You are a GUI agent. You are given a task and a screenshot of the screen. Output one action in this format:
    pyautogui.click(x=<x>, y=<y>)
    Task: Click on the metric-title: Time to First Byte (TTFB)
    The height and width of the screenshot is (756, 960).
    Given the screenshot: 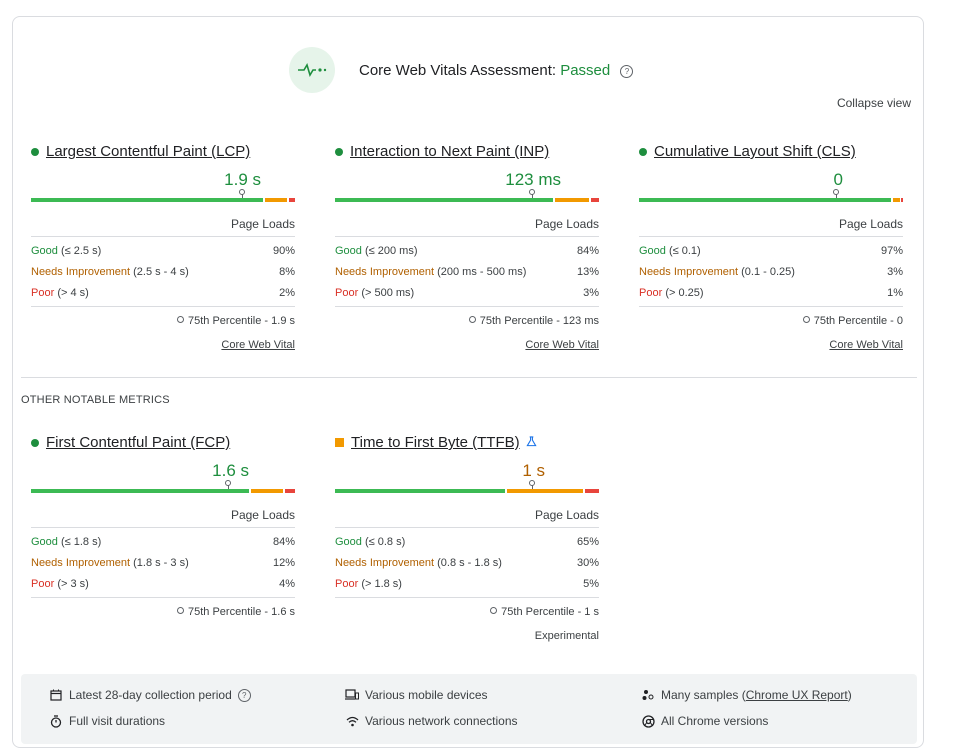 What is the action you would take?
    pyautogui.click(x=436, y=442)
    